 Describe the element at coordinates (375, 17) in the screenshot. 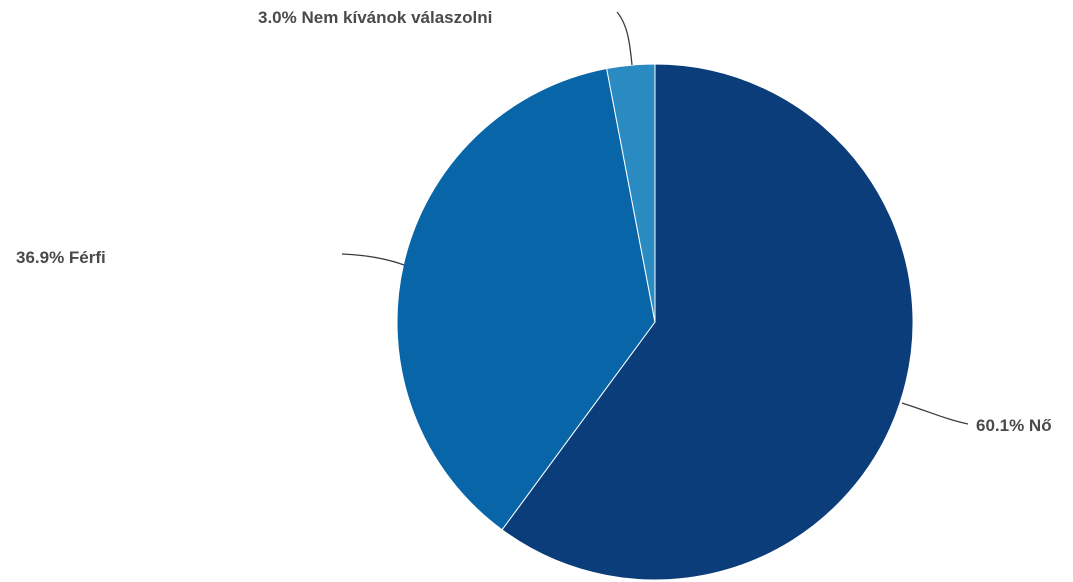

I see `slice-label-2: 3.0% Nem kívánok válaszolni` at that location.